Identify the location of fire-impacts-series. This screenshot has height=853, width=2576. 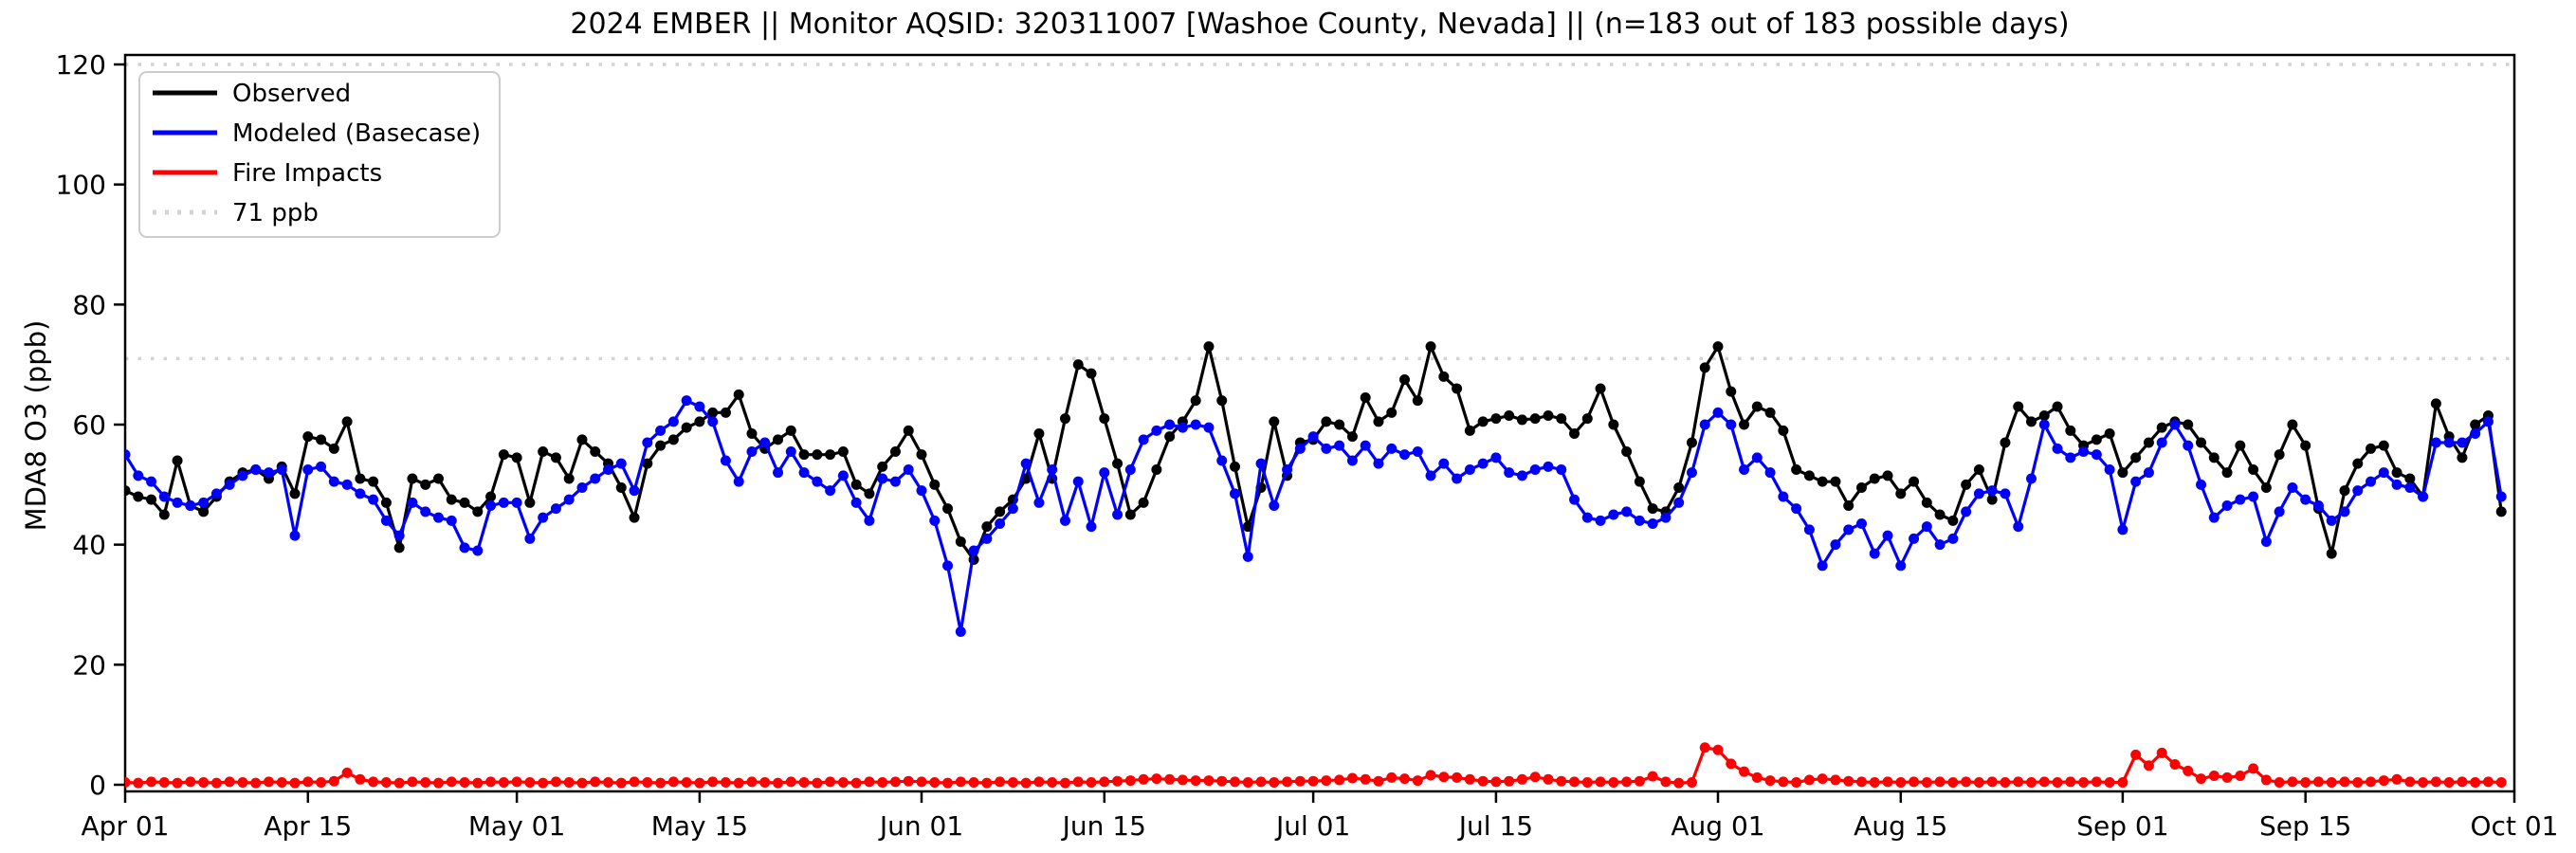
(1316, 765).